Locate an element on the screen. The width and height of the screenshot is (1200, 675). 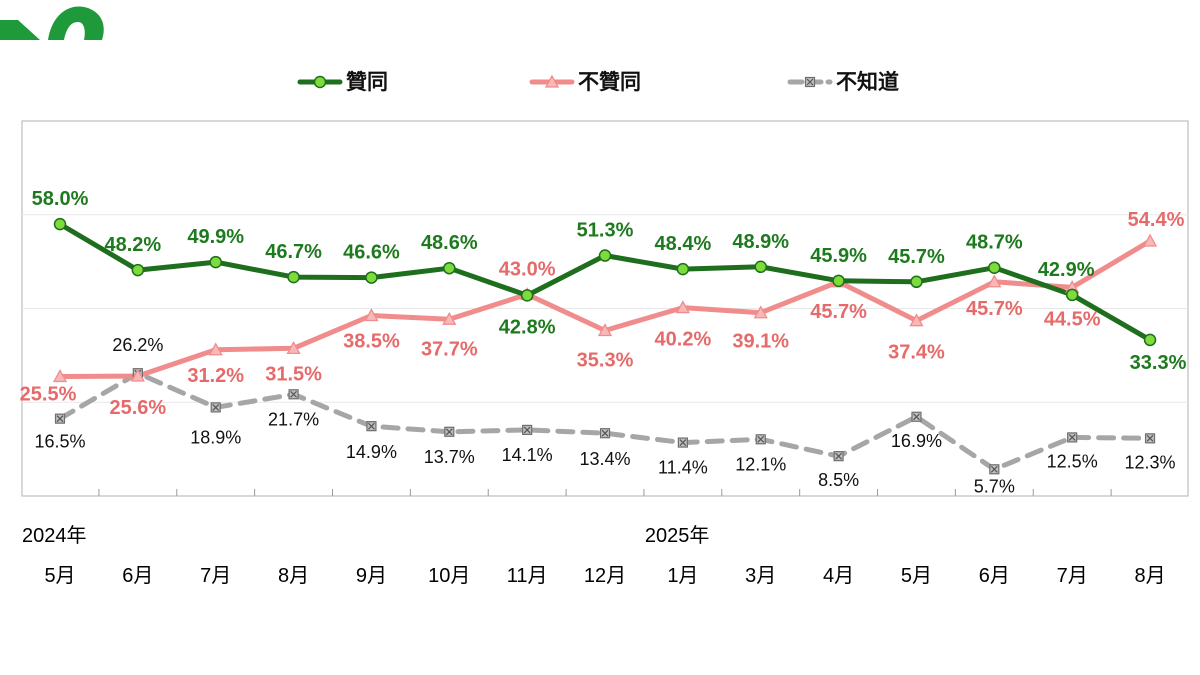
data-label: 44.5% is located at coordinates (1072, 319).